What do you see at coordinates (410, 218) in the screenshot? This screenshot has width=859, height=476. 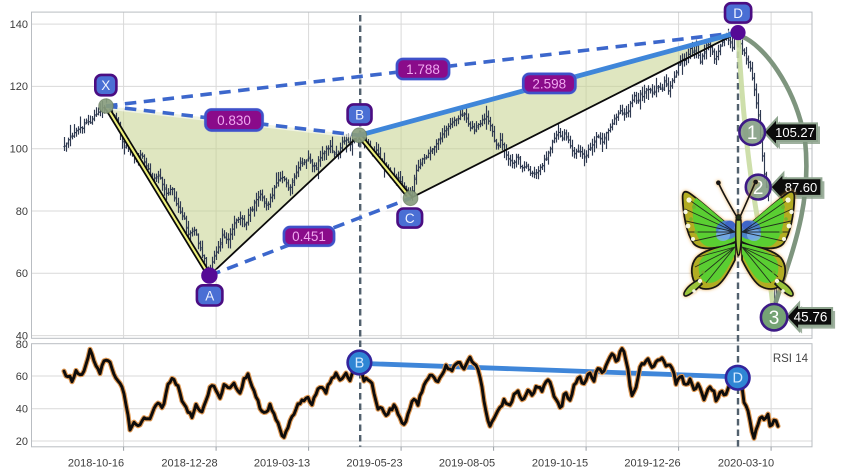 I see `svg-text: C` at bounding box center [410, 218].